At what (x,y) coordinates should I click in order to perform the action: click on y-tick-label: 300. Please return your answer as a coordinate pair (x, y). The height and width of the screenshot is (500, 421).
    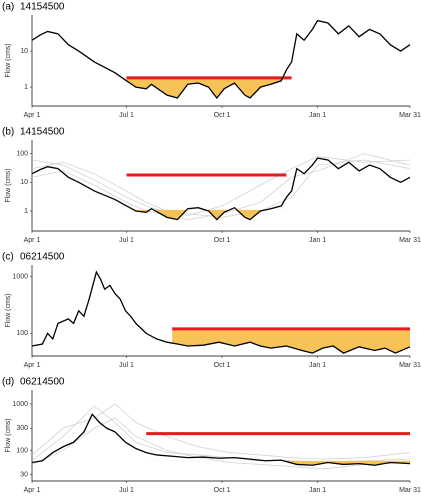
    Looking at the image, I should click on (22, 428).